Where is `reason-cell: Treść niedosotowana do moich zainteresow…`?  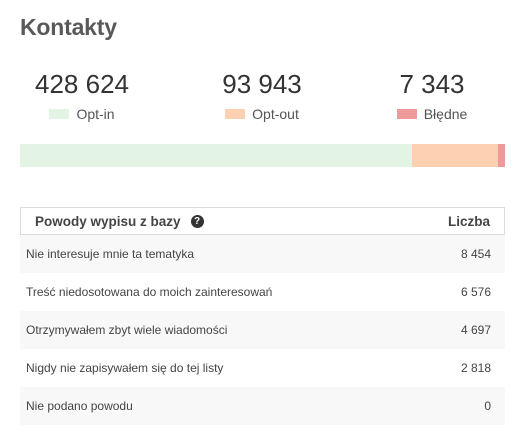 reason-cell: Treść niedosotowana do moich zainteresow… is located at coordinates (149, 292).